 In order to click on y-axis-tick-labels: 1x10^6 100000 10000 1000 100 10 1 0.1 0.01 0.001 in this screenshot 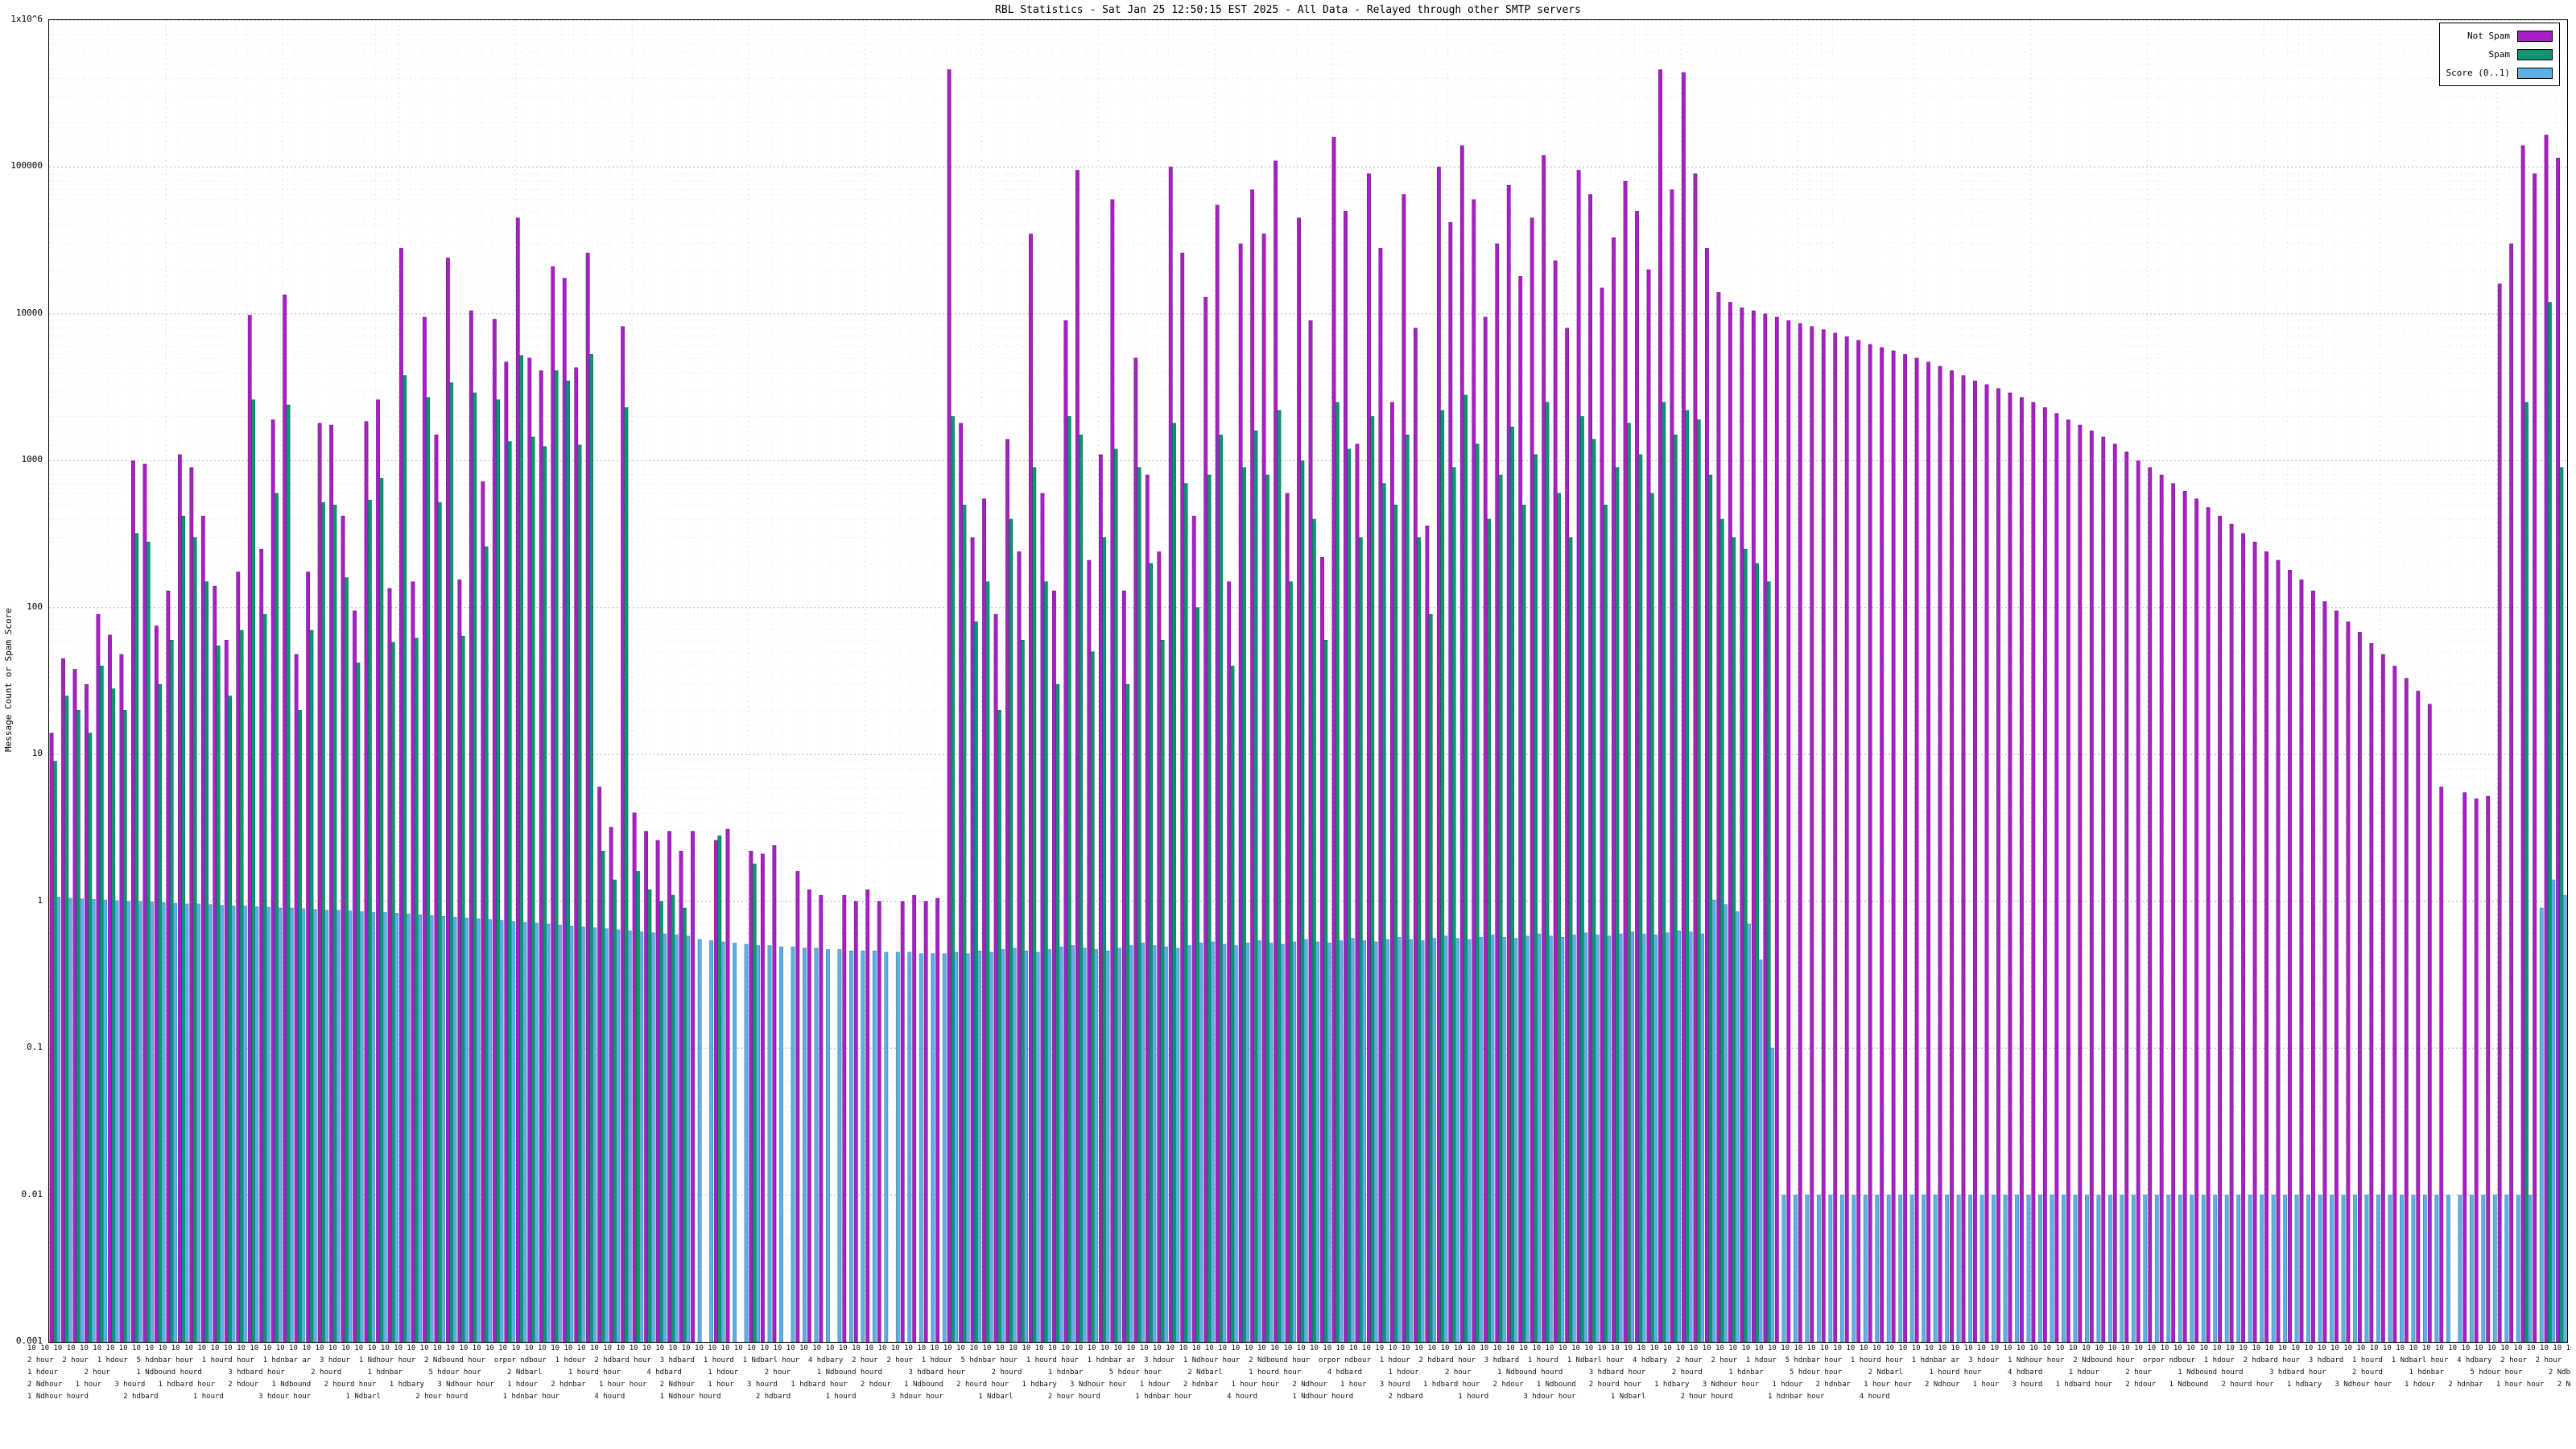, I will do `click(23, 724)`.